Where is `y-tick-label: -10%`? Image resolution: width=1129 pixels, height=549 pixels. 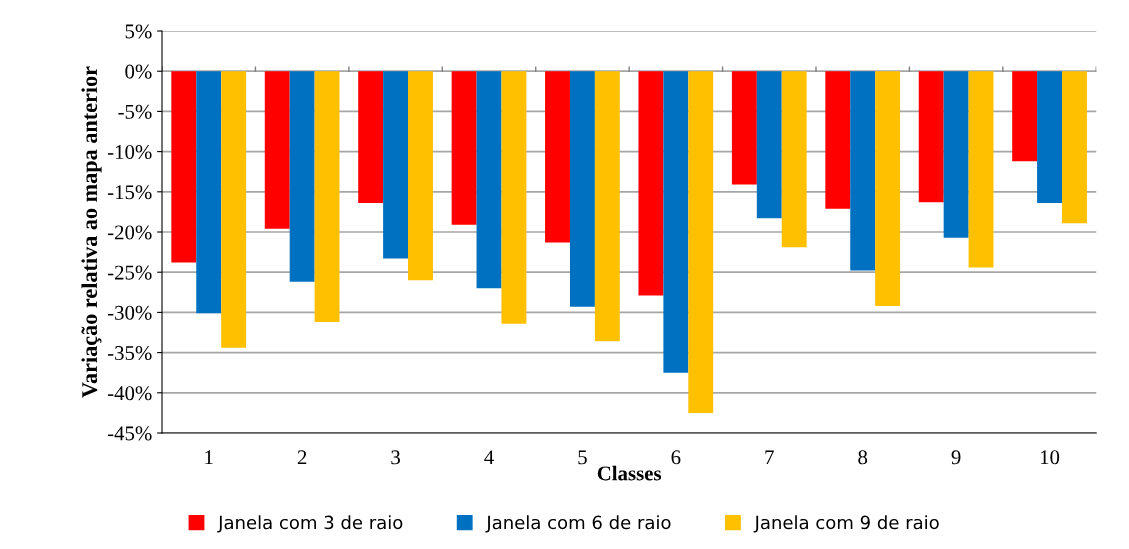
y-tick-label: -10% is located at coordinates (129, 152).